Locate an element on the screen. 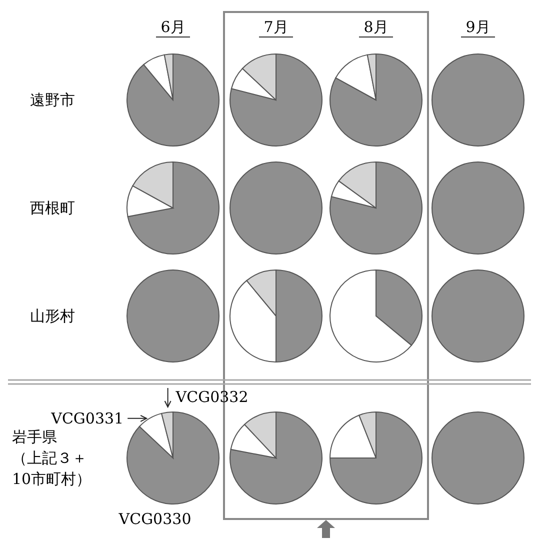 This screenshot has width=539, height=546. text: 岩手県（上記３＋10市町村） is located at coordinates (52, 458).